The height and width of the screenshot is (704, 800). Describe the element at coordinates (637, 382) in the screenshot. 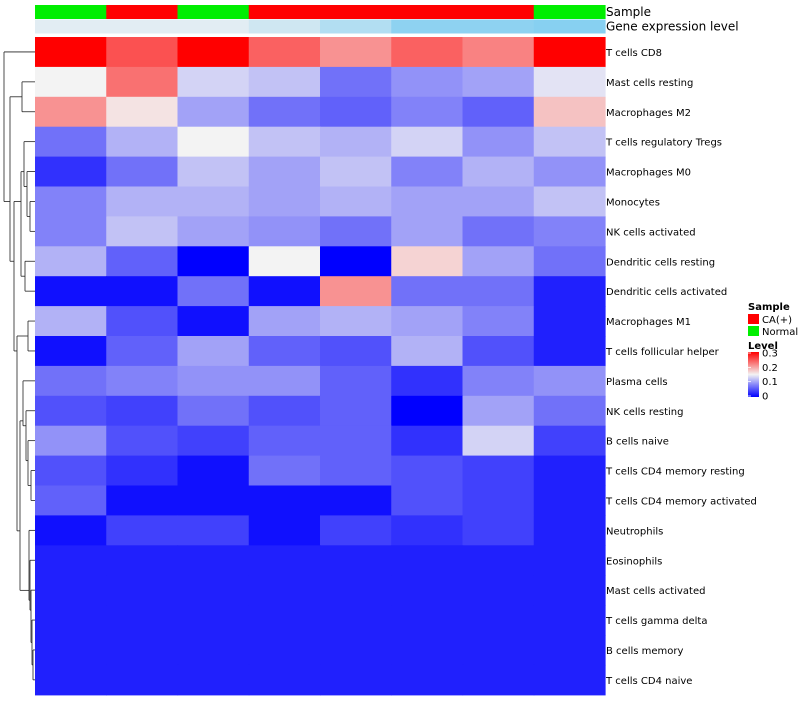

I see `row-label: Plasma cells` at that location.